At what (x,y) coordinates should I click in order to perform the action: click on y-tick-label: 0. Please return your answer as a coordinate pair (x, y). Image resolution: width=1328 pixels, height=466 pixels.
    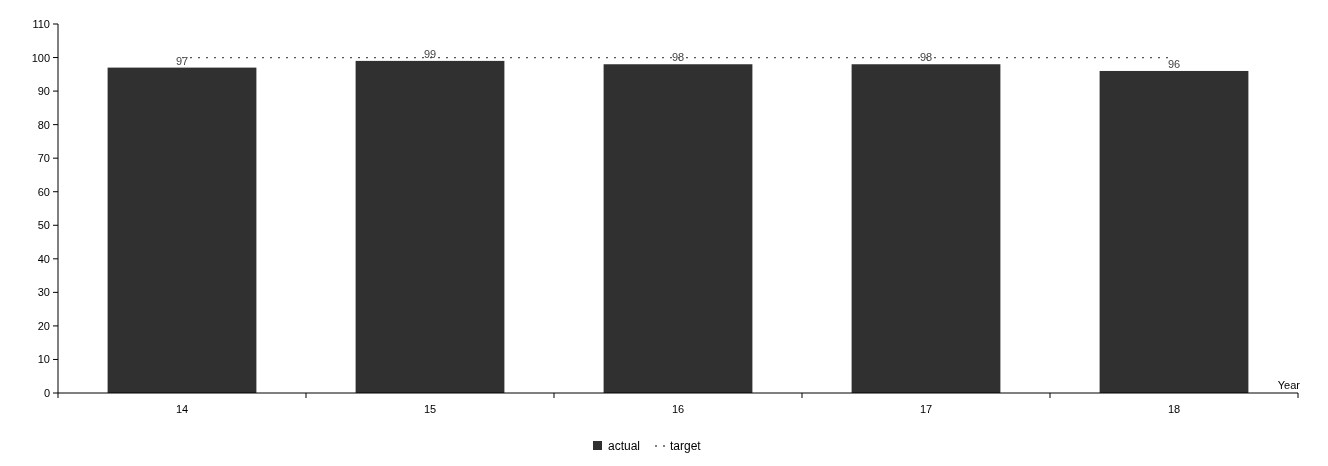
    Looking at the image, I should click on (46, 393).